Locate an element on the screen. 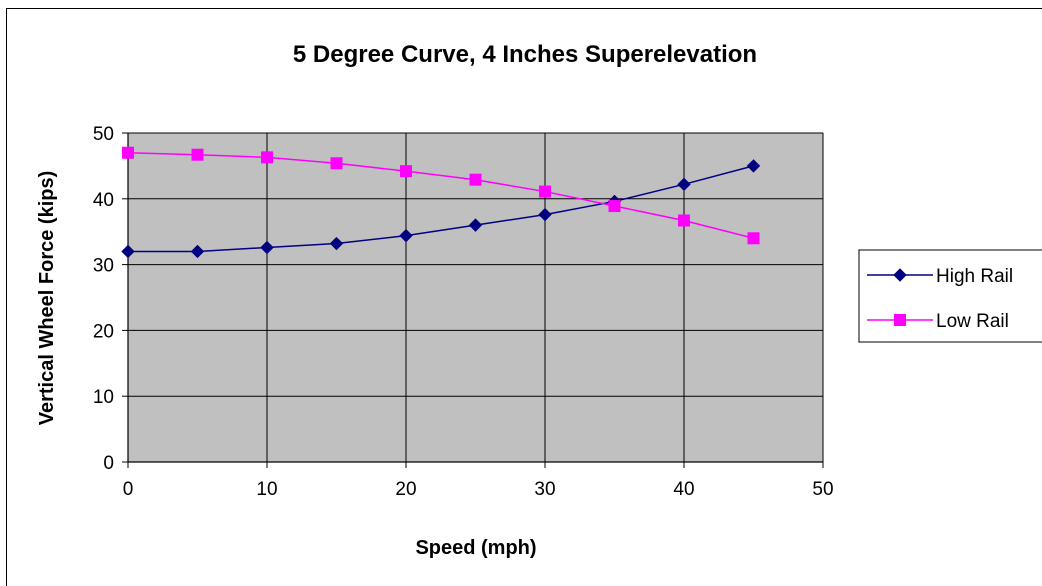 The image size is (1042, 586). legend: High Rail Low Rail is located at coordinates (950, 296).